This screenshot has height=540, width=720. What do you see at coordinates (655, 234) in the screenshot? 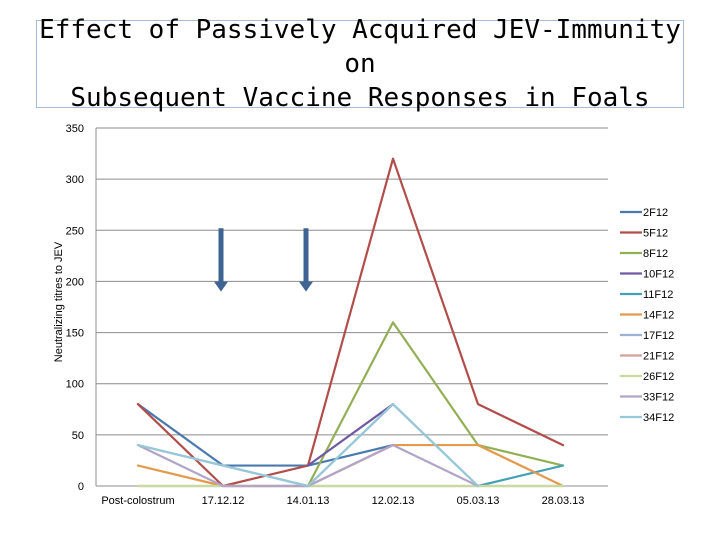
I see `legend-label: 5F12` at bounding box center [655, 234].